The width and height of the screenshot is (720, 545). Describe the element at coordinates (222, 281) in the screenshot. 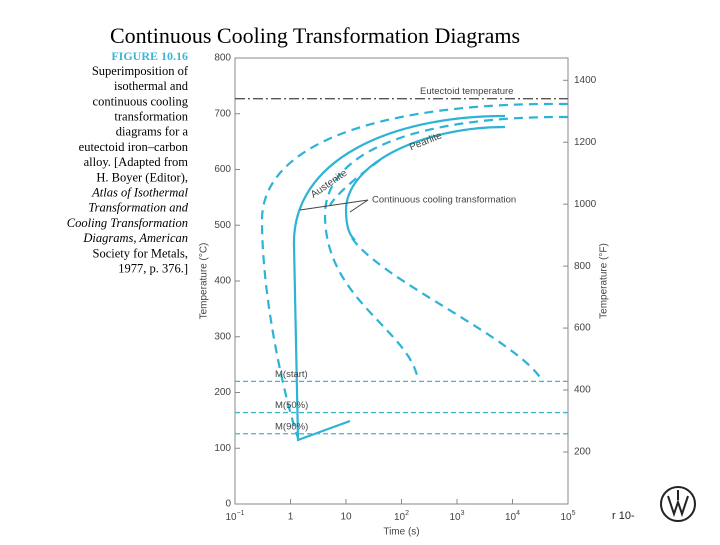

I see `y-tick-label: 400` at that location.